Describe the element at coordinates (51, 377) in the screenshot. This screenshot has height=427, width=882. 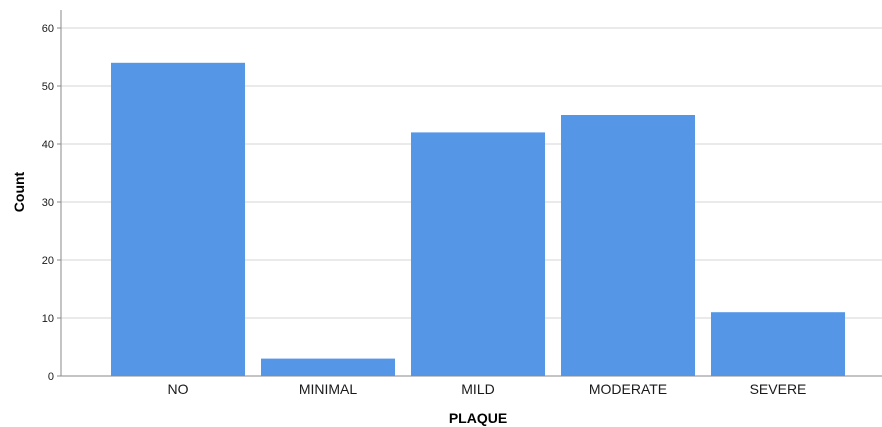
I see `y-tick-label: 0` at that location.